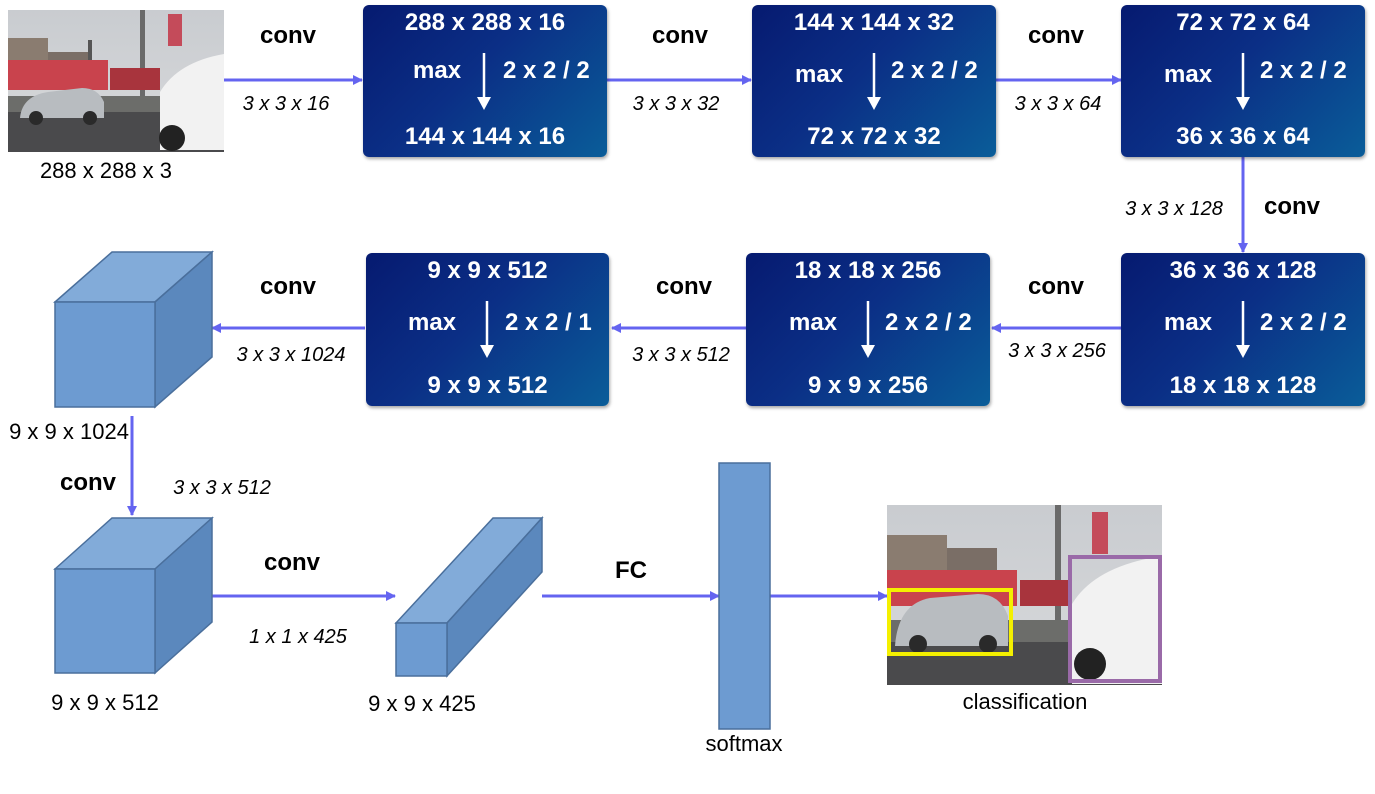  I want to click on conv-block-5: 18 x 18 x 256 max 2 x 2 / 2 9 x 9 x 256, so click(868, 329).